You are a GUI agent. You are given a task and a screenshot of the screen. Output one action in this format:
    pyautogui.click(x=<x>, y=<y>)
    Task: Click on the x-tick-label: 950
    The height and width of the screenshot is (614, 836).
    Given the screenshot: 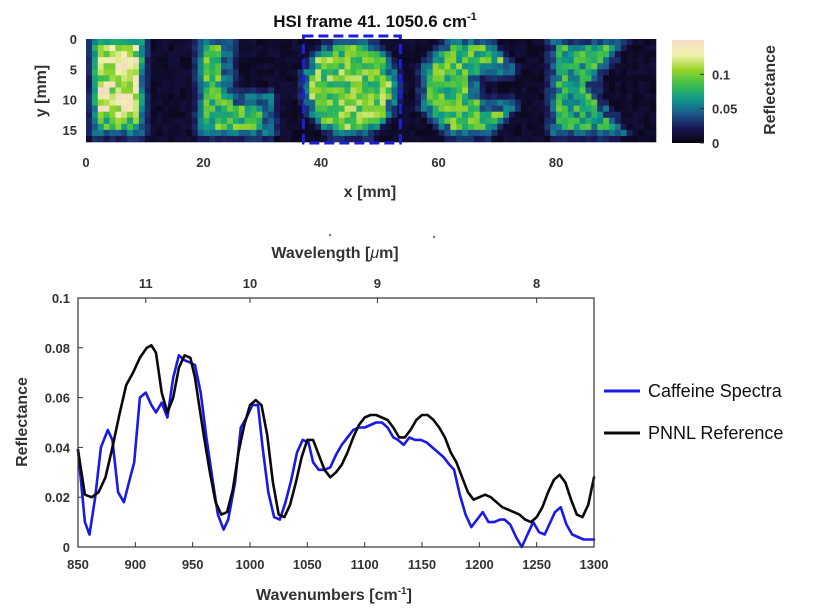 What is the action you would take?
    pyautogui.click(x=193, y=564)
    